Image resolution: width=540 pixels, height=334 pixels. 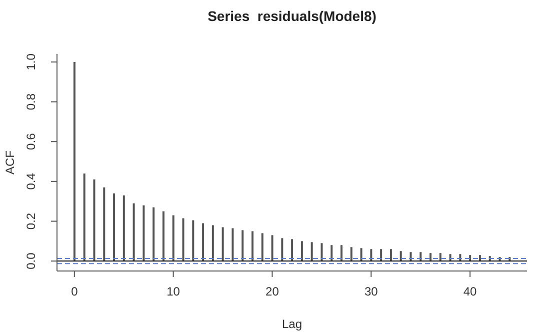 I want to click on x-tick-label: 0, so click(x=74, y=291).